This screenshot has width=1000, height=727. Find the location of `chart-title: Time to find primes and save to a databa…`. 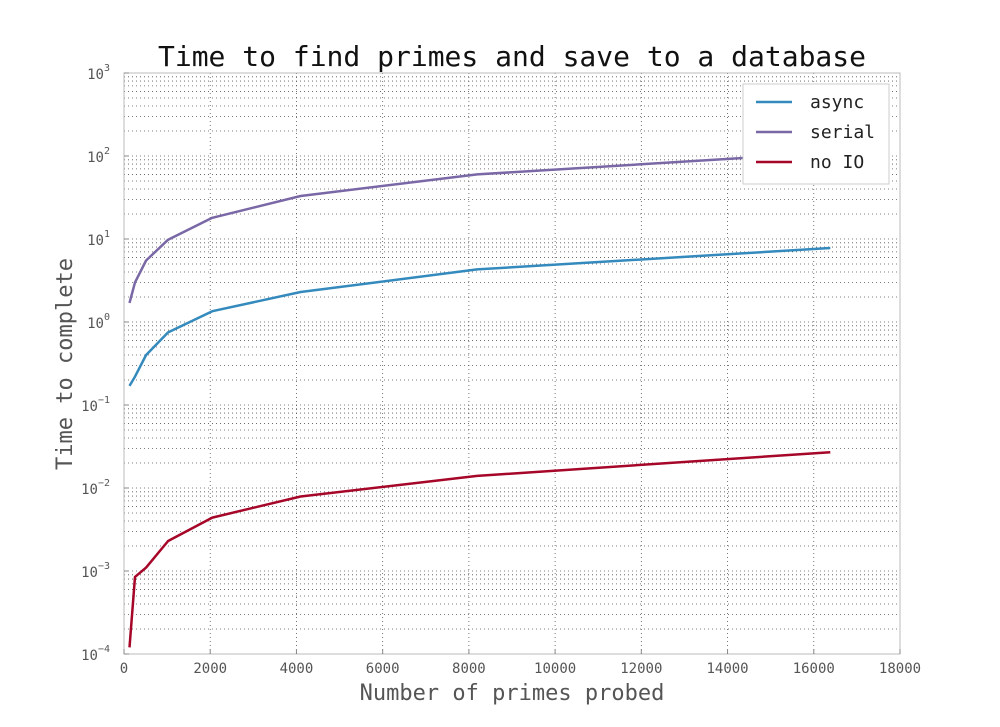

chart-title: Time to find primes and save to a databa… is located at coordinates (512, 56).